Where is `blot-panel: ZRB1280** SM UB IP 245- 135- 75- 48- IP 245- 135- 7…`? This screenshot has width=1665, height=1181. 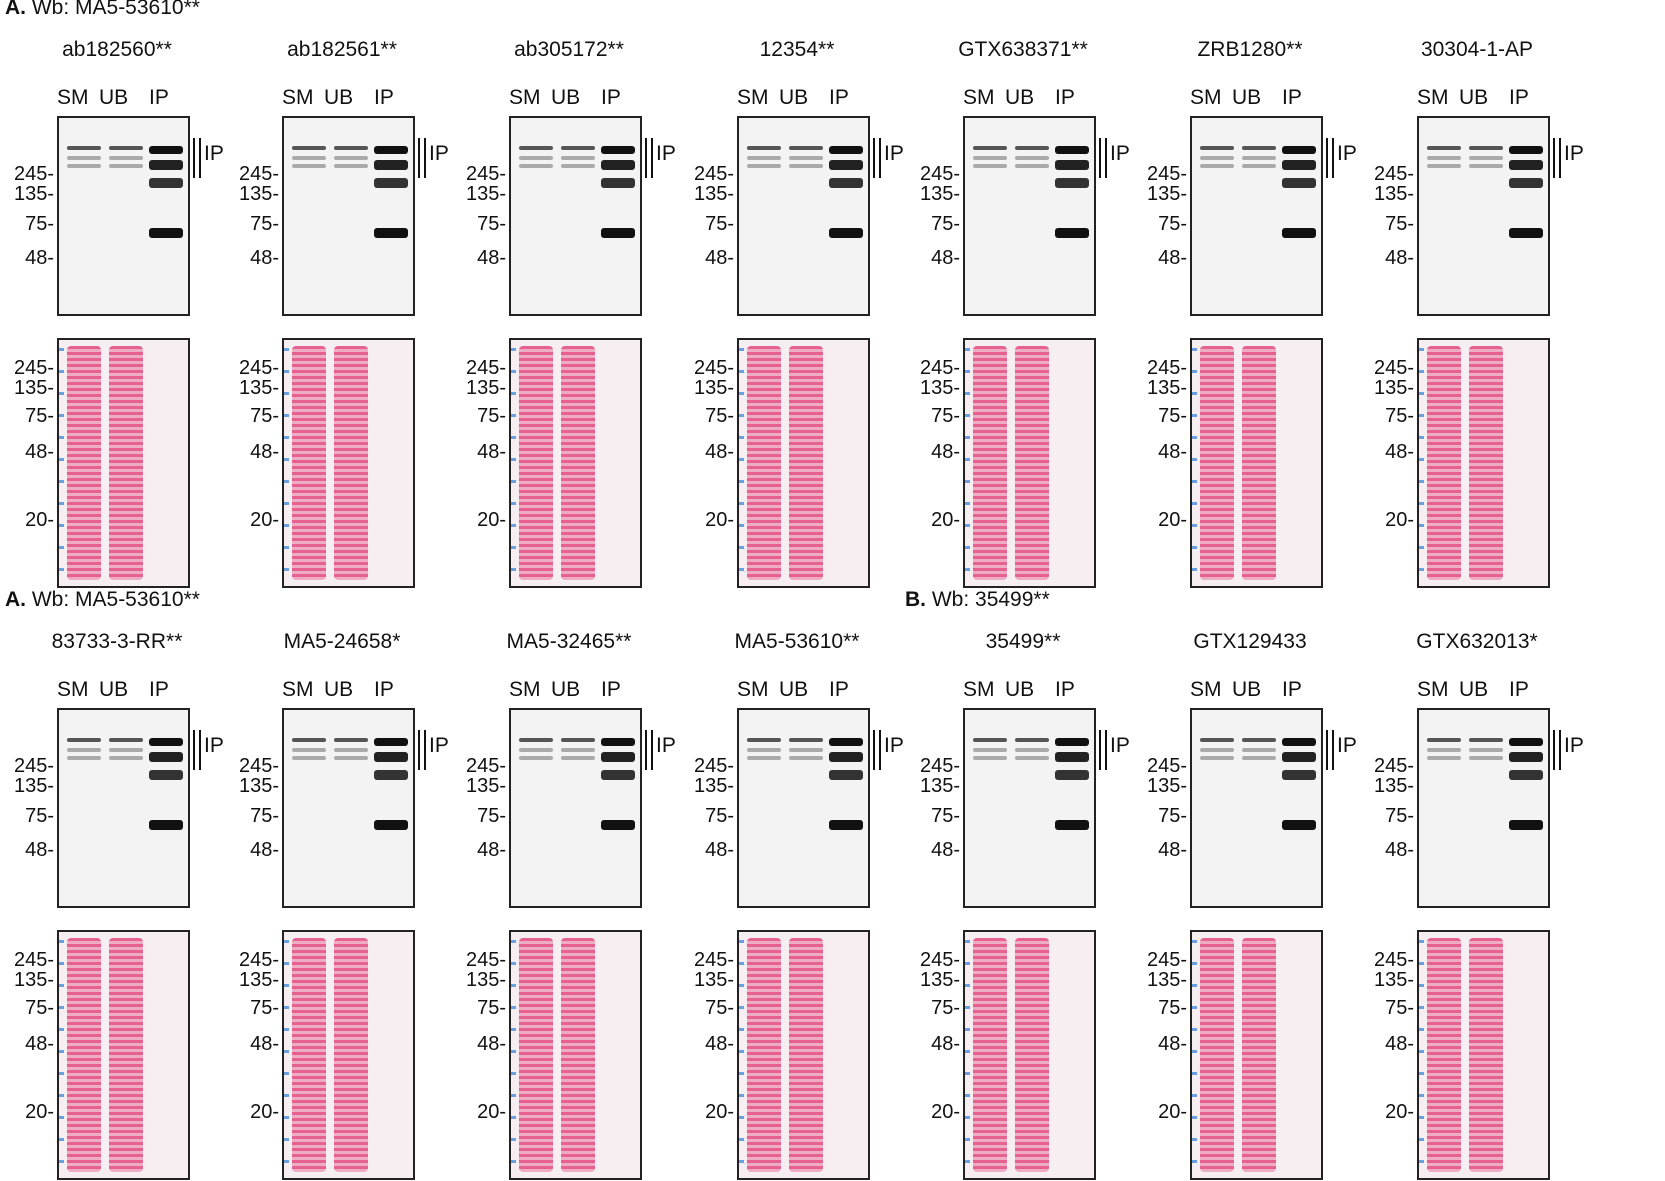 blot-panel: ZRB1280** SM UB IP 245- 135- 75- 48- IP 245- 135- 7… is located at coordinates (1250, 313).